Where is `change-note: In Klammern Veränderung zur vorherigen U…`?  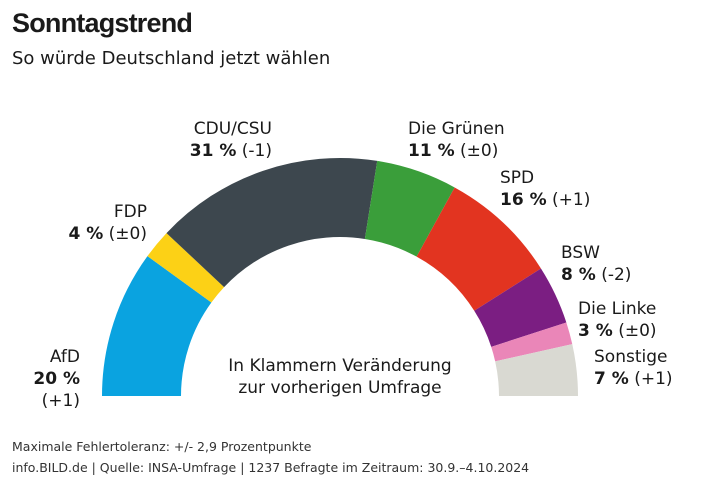
change-note: In Klammern Veränderung zur vorherigen U… is located at coordinates (340, 377).